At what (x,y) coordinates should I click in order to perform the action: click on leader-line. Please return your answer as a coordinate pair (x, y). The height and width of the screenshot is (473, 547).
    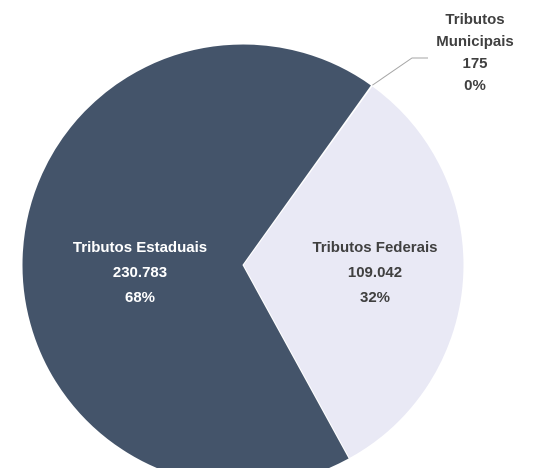
    Looking at the image, I should click on (399, 71).